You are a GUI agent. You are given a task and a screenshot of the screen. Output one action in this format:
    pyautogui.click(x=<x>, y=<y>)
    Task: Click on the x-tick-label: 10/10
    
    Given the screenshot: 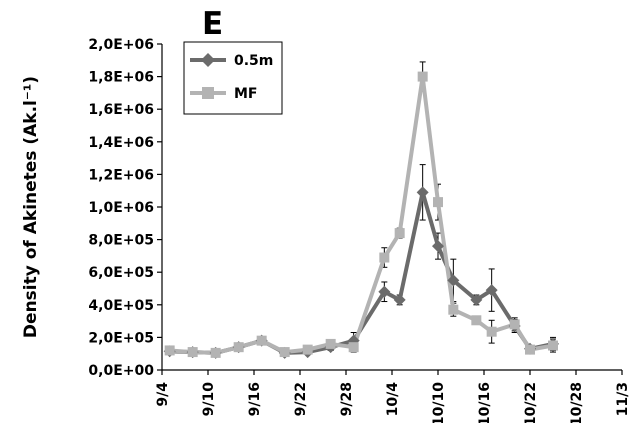 What is the action you would take?
    pyautogui.click(x=439, y=402)
    